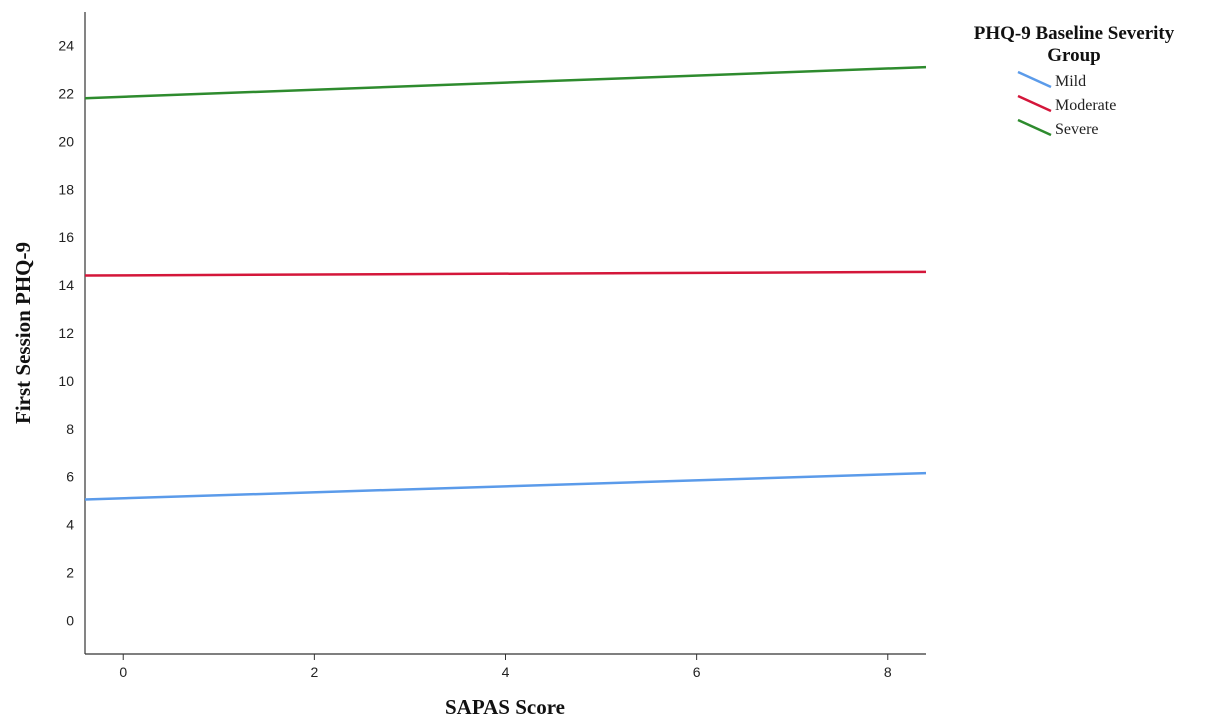  What do you see at coordinates (66, 189) in the screenshot?
I see `y-tick-label: 18` at bounding box center [66, 189].